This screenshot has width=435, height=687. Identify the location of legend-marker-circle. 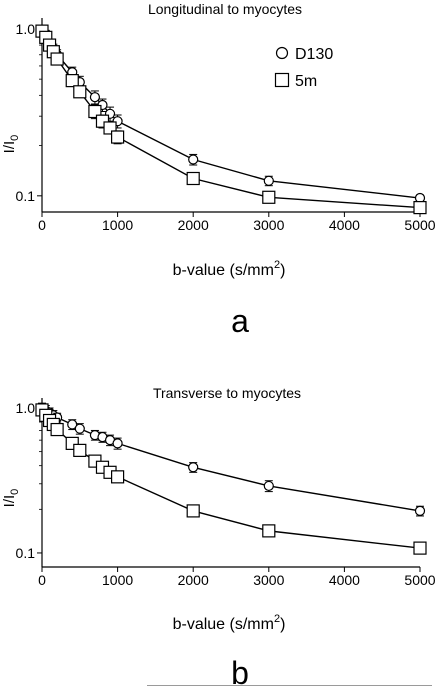
(282, 53).